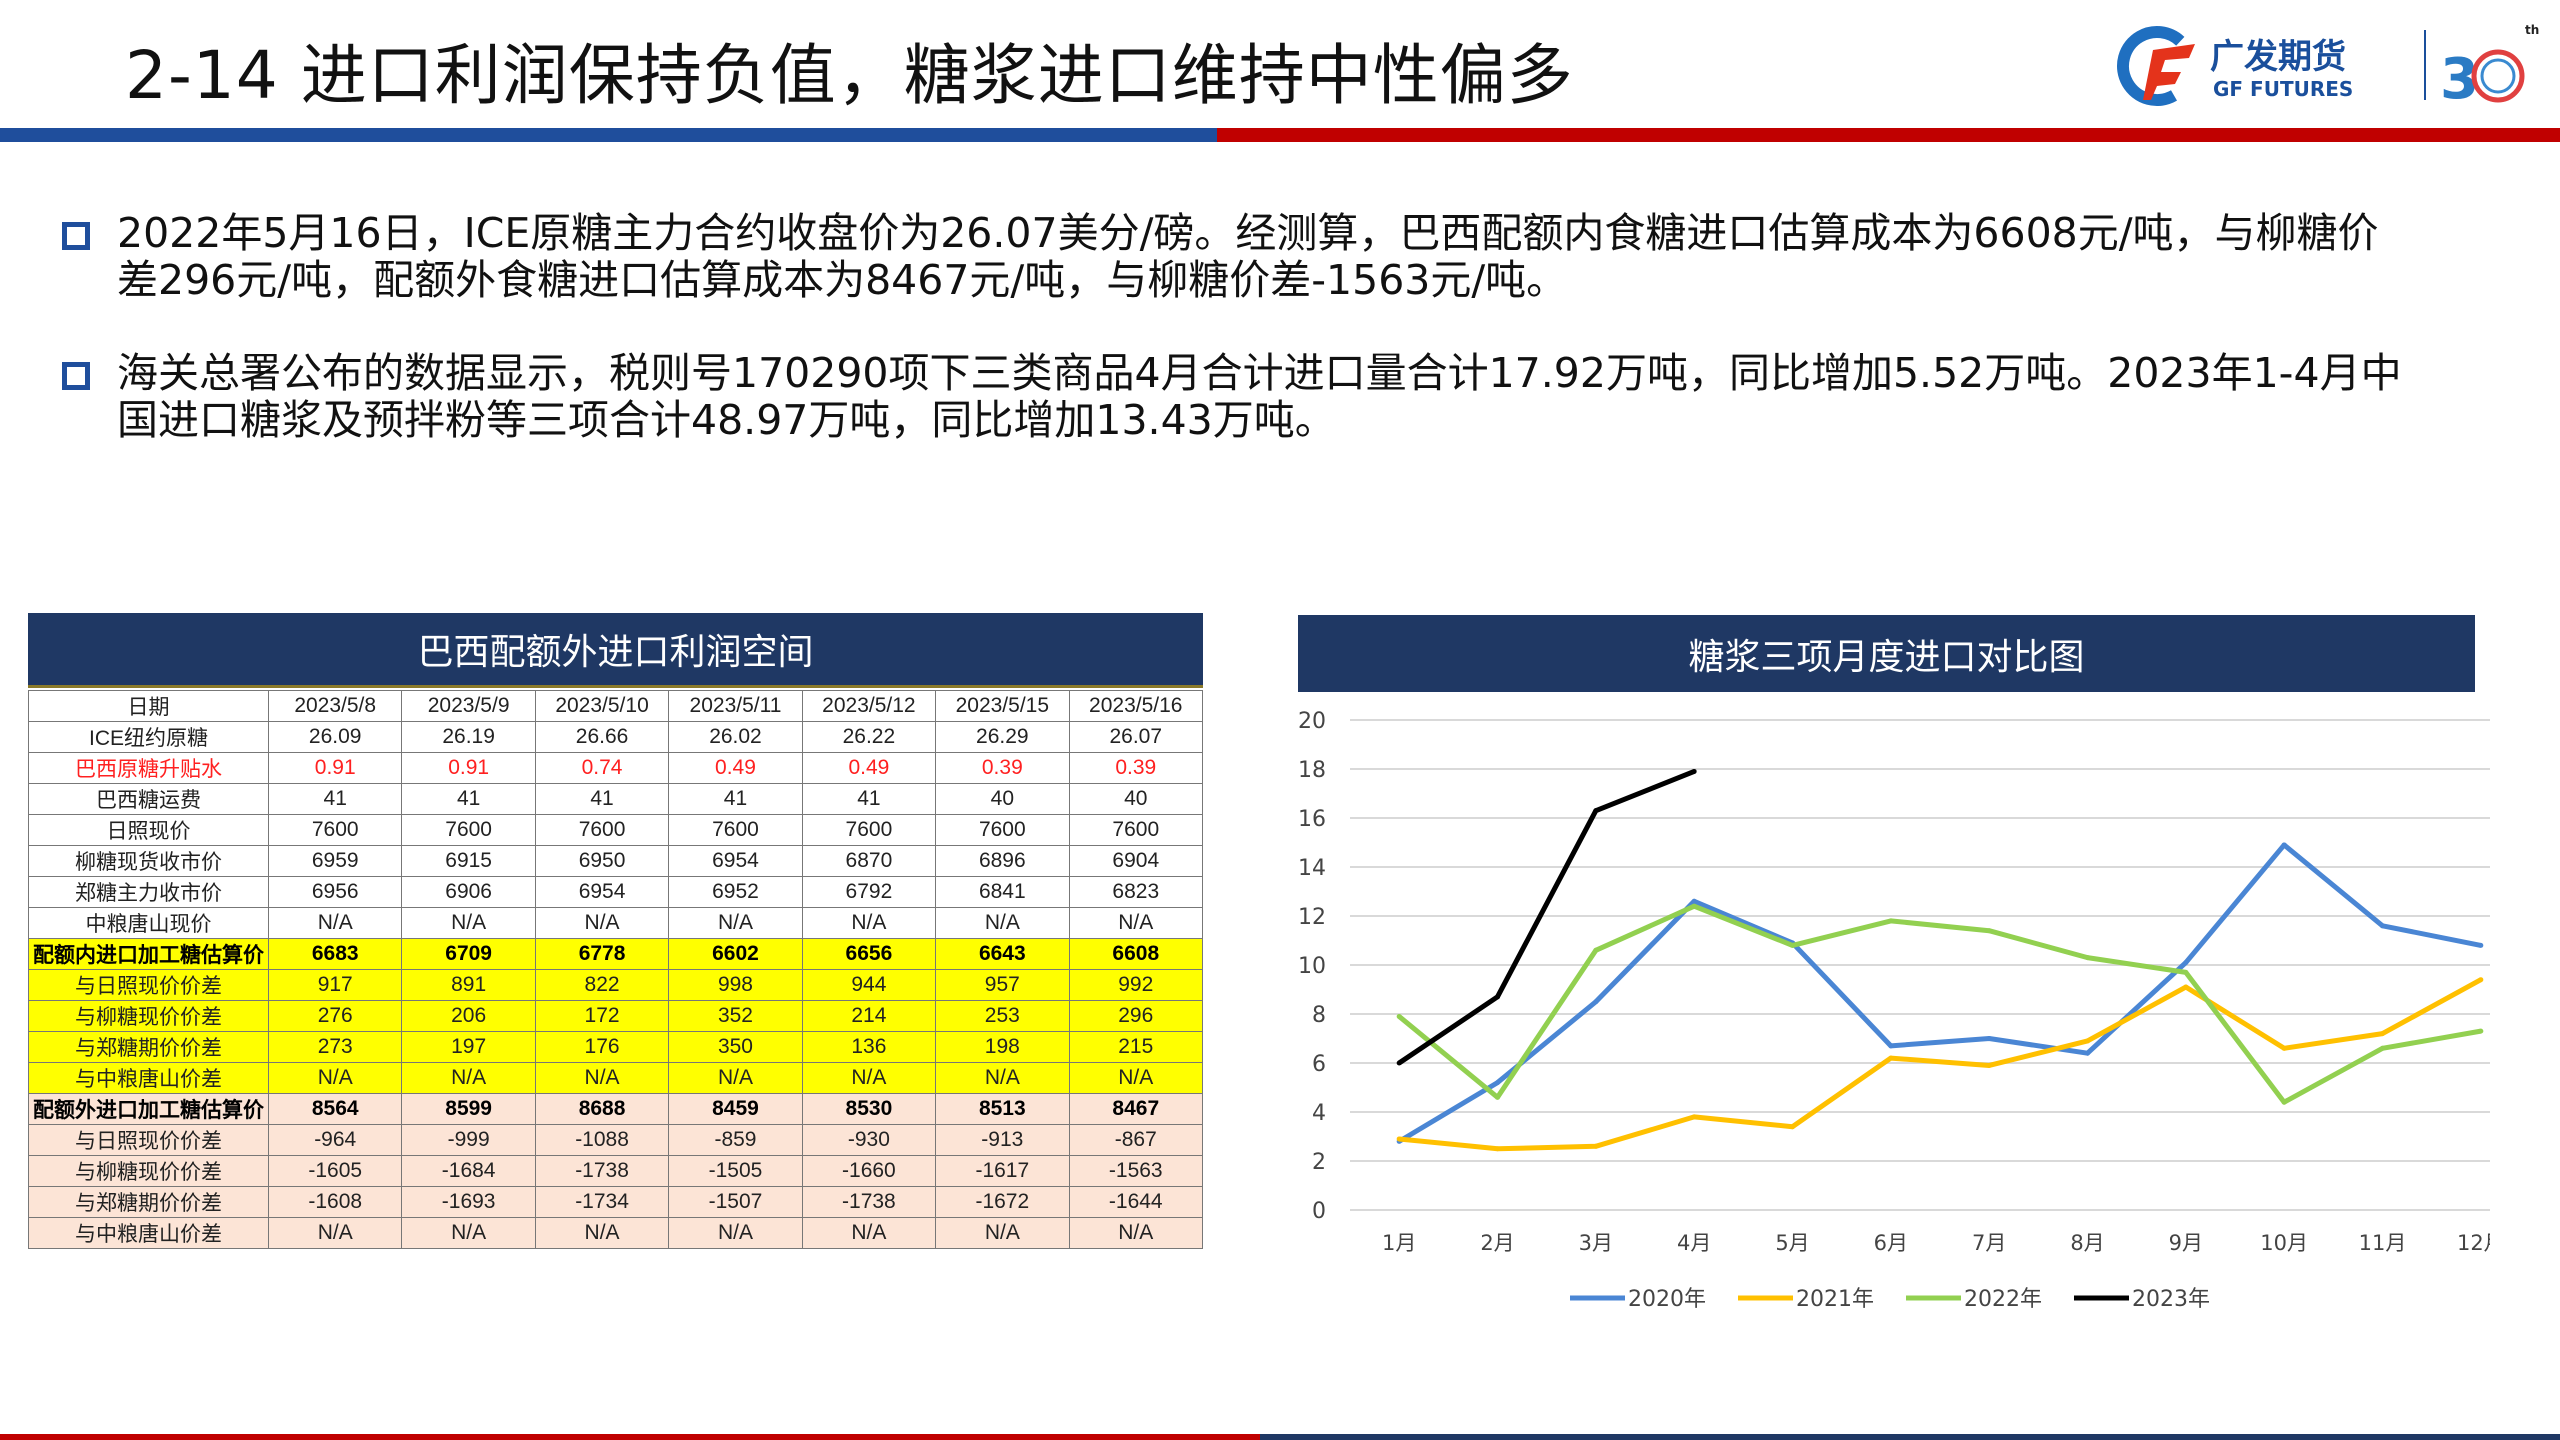 This screenshot has width=2560, height=1440. What do you see at coordinates (735, 737) in the screenshot?
I see `table-cell: 26.02` at bounding box center [735, 737].